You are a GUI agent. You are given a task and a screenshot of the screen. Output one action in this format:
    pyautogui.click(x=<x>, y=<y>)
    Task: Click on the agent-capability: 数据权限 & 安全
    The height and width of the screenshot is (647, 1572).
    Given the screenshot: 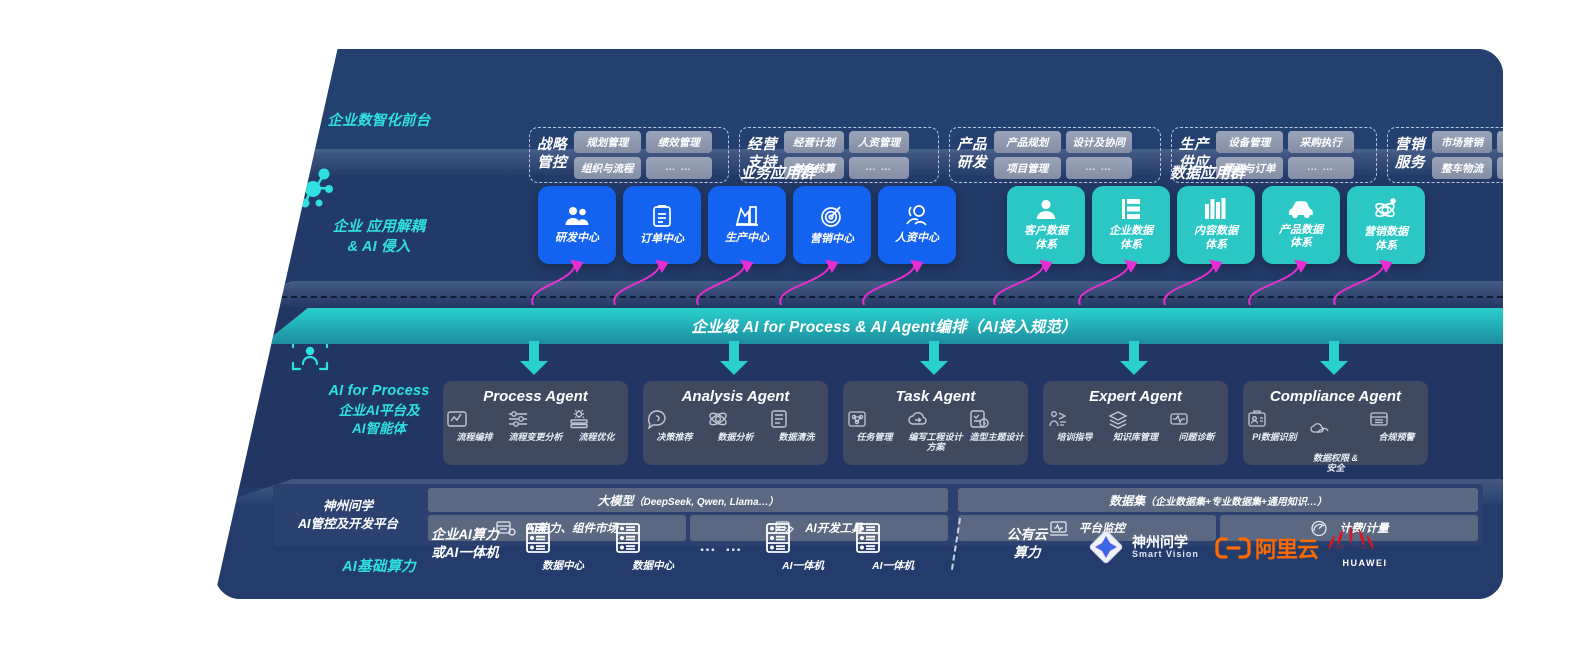 What is the action you would take?
    pyautogui.click(x=1335, y=441)
    